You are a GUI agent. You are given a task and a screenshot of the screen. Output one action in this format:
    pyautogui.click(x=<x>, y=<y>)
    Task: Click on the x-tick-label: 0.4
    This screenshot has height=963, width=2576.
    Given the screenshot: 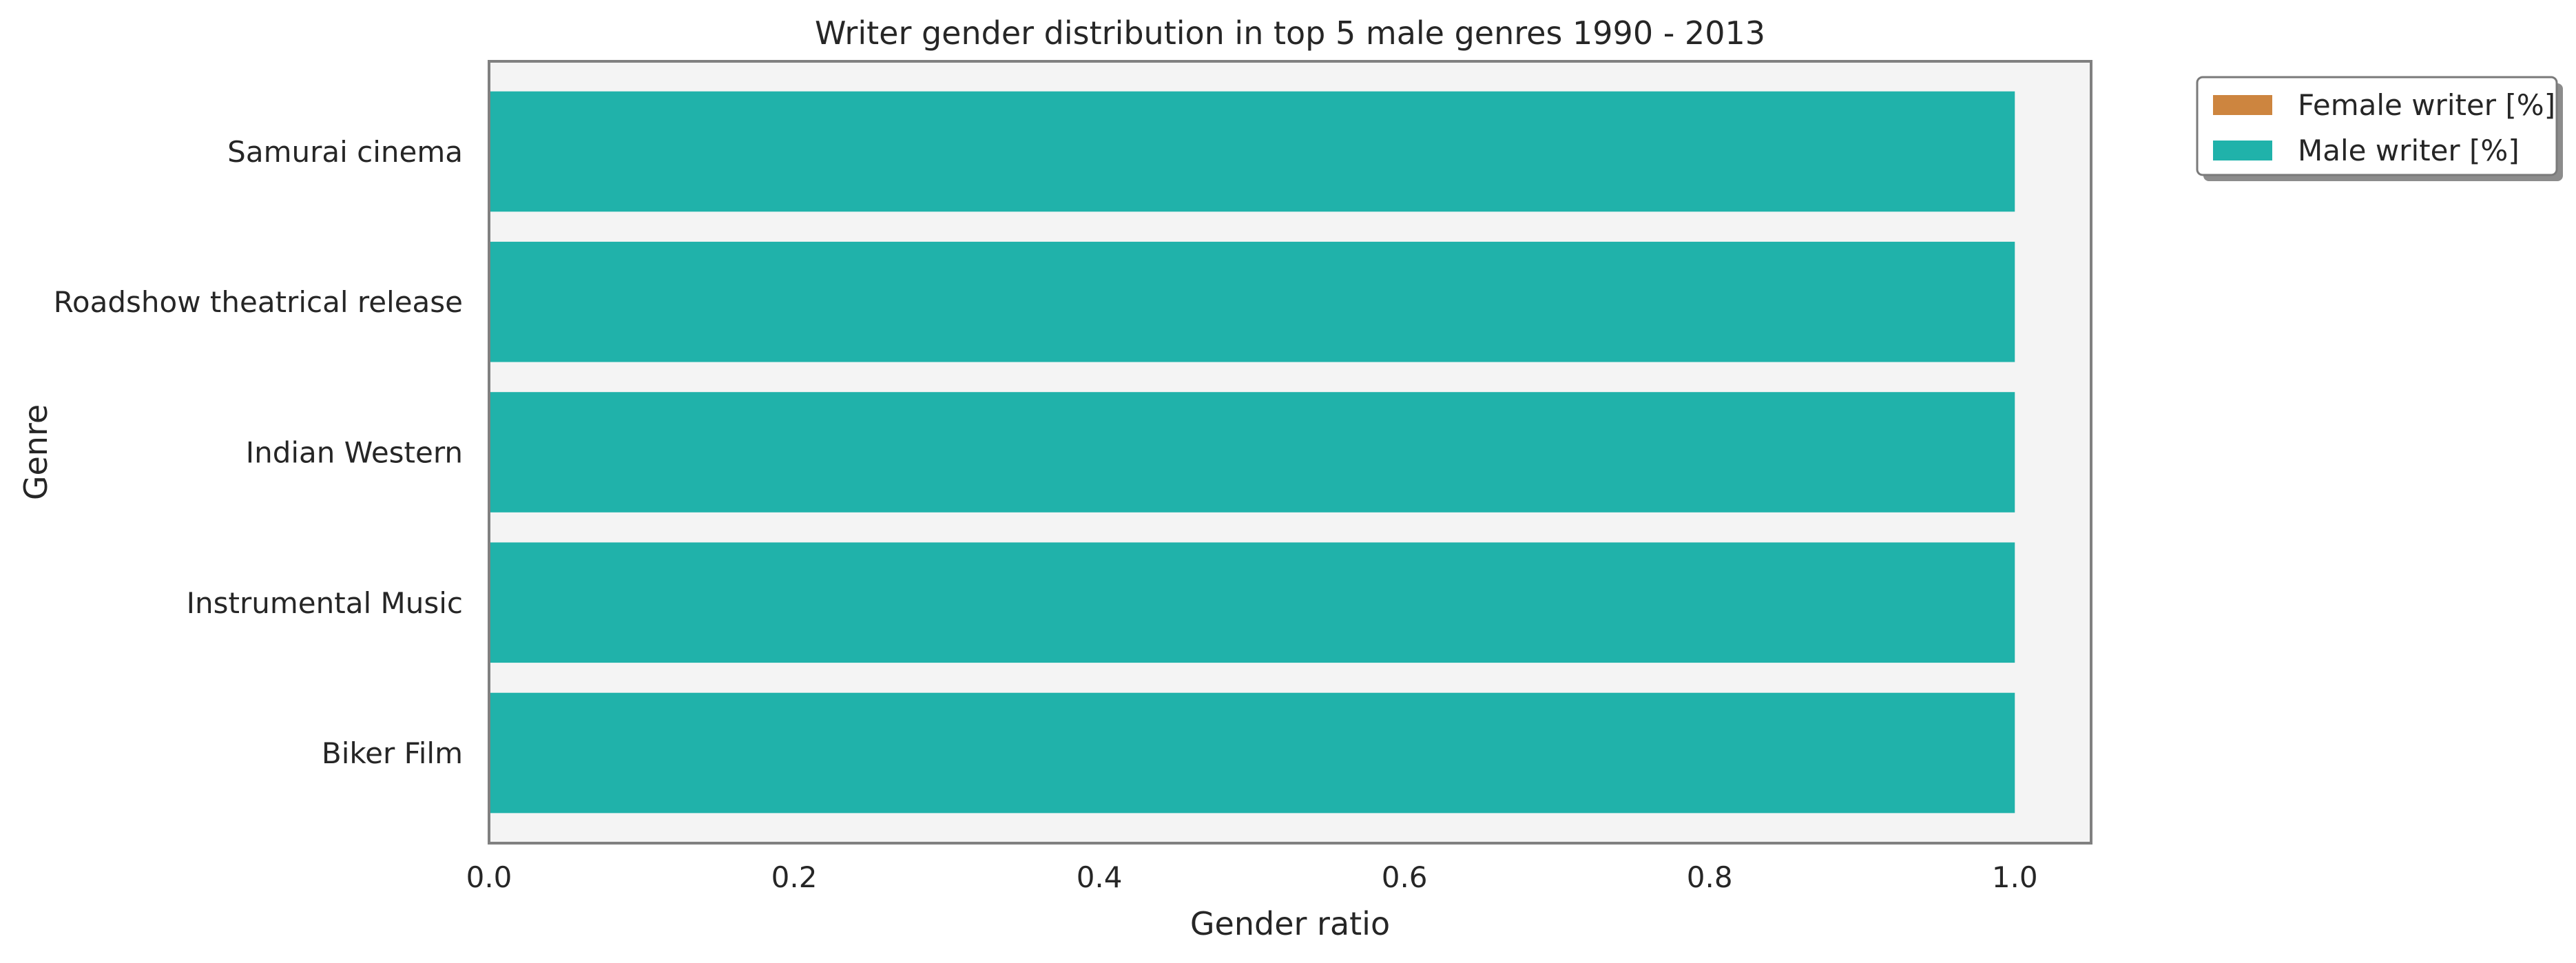 What is the action you would take?
    pyautogui.click(x=1100, y=877)
    